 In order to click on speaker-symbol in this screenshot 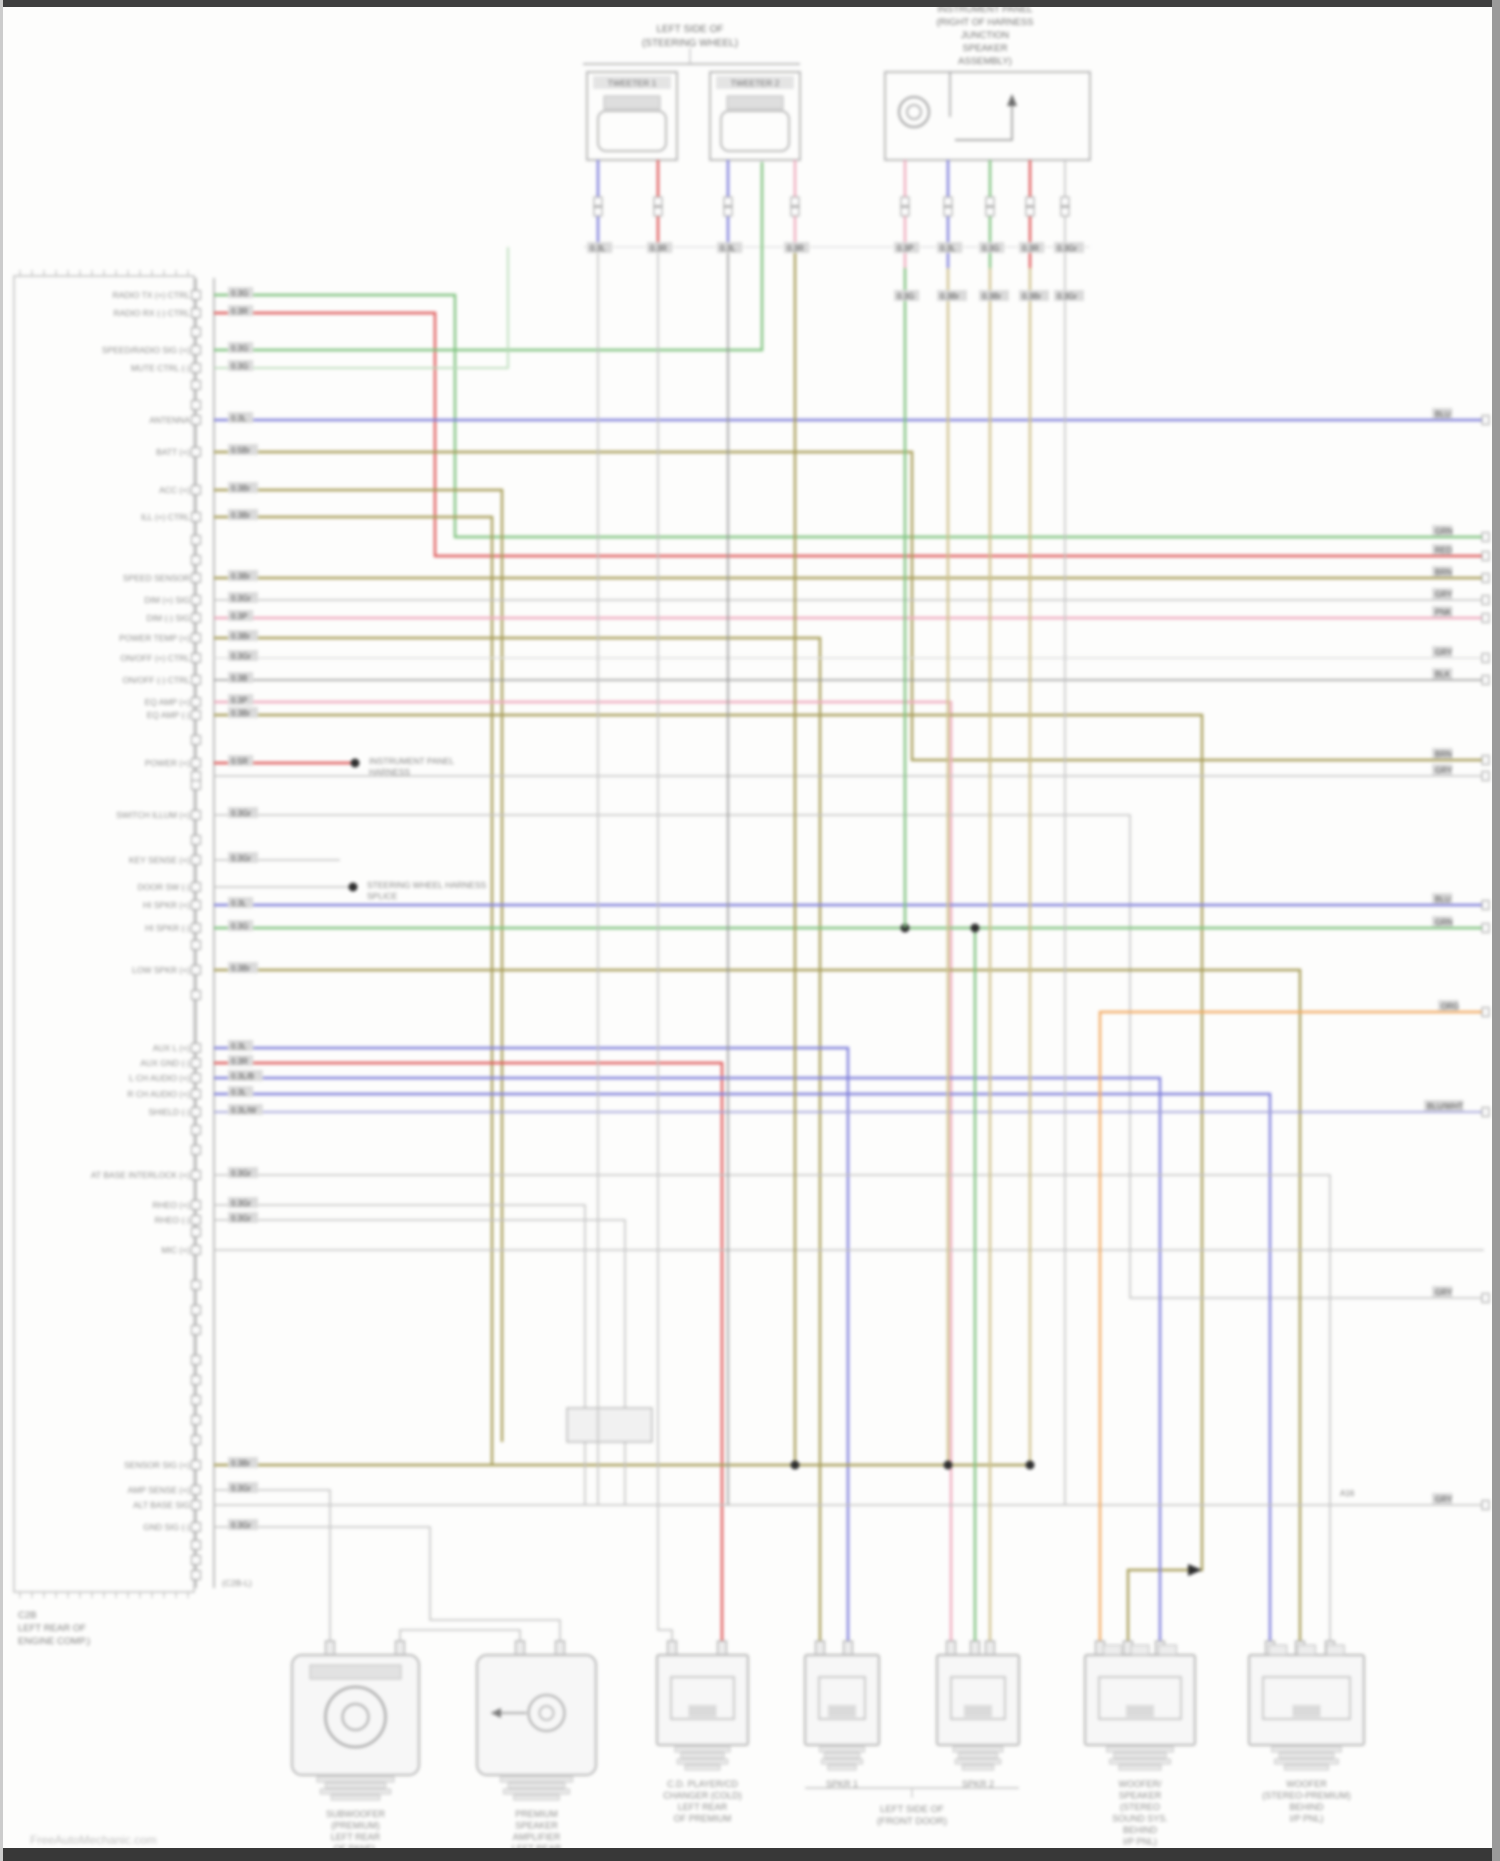, I will do `click(914, 112)`.